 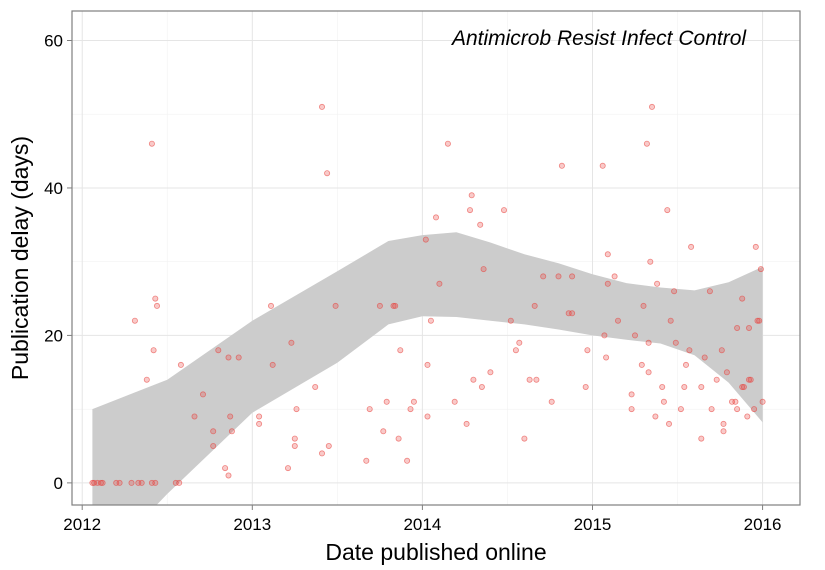 What do you see at coordinates (763, 524) in the screenshot?
I see `x-tick-label: 2016` at bounding box center [763, 524].